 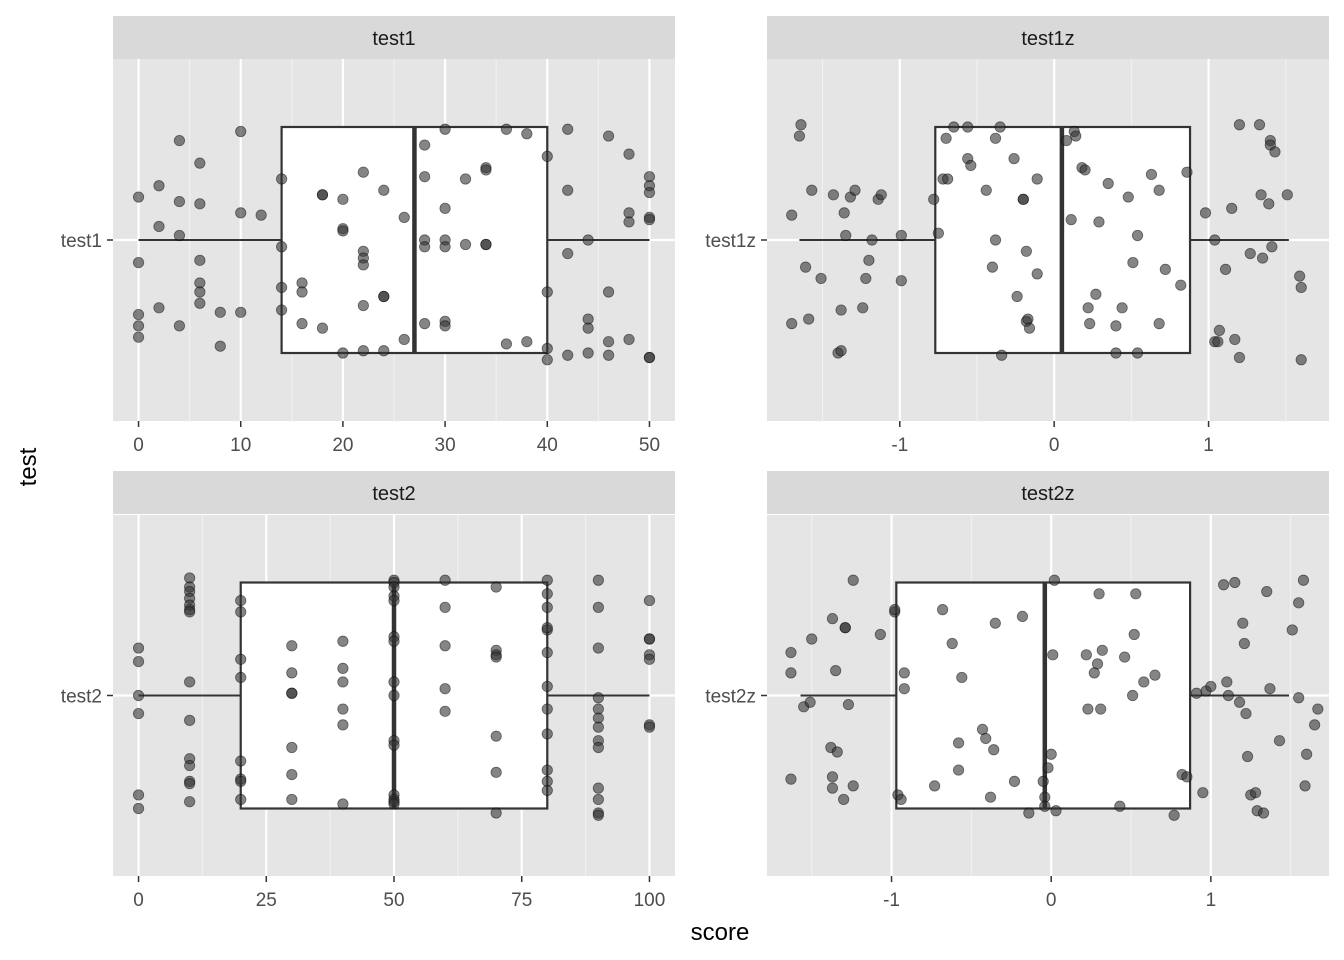 I want to click on facet-strip-label: test1z, so click(x=1047, y=39).